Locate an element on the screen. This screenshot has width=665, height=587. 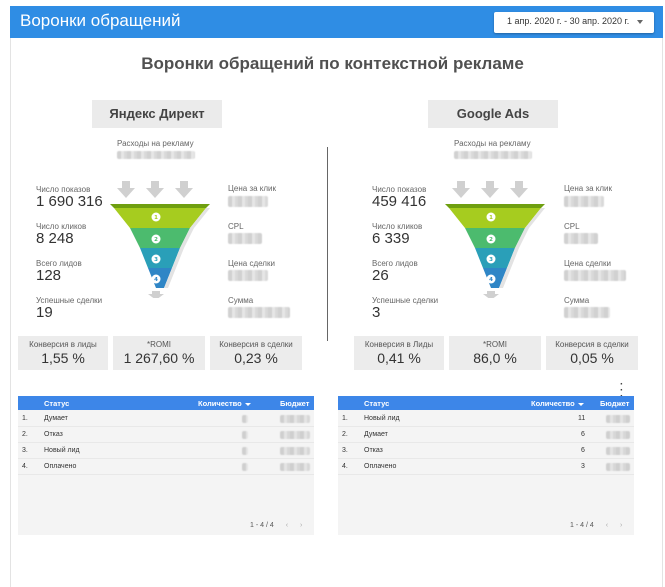
dropdown-caret-icon is located at coordinates (640, 22).